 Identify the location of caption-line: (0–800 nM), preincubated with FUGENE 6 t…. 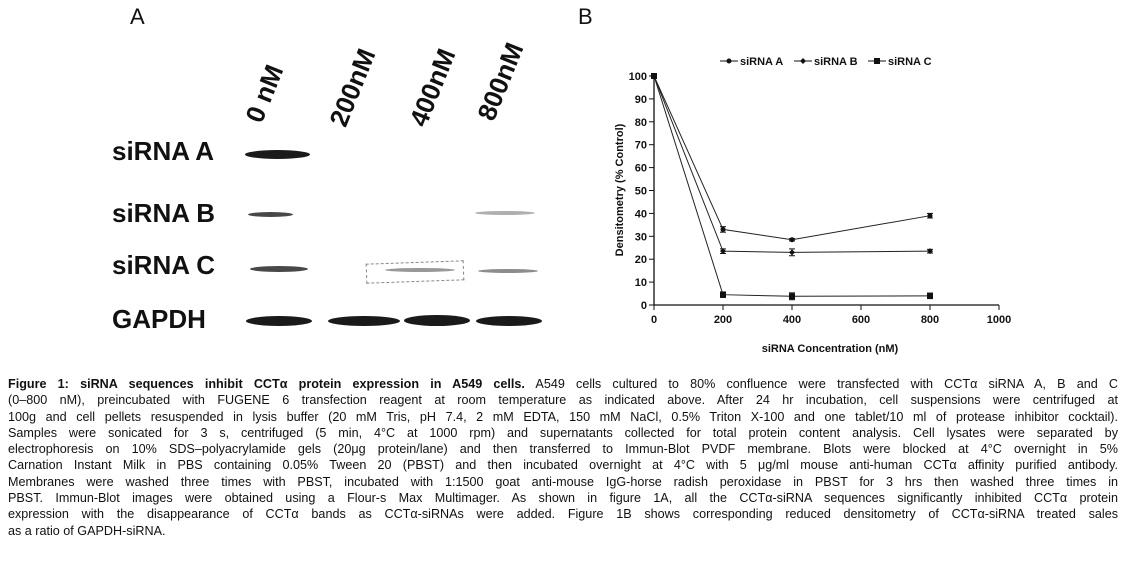
(563, 400).